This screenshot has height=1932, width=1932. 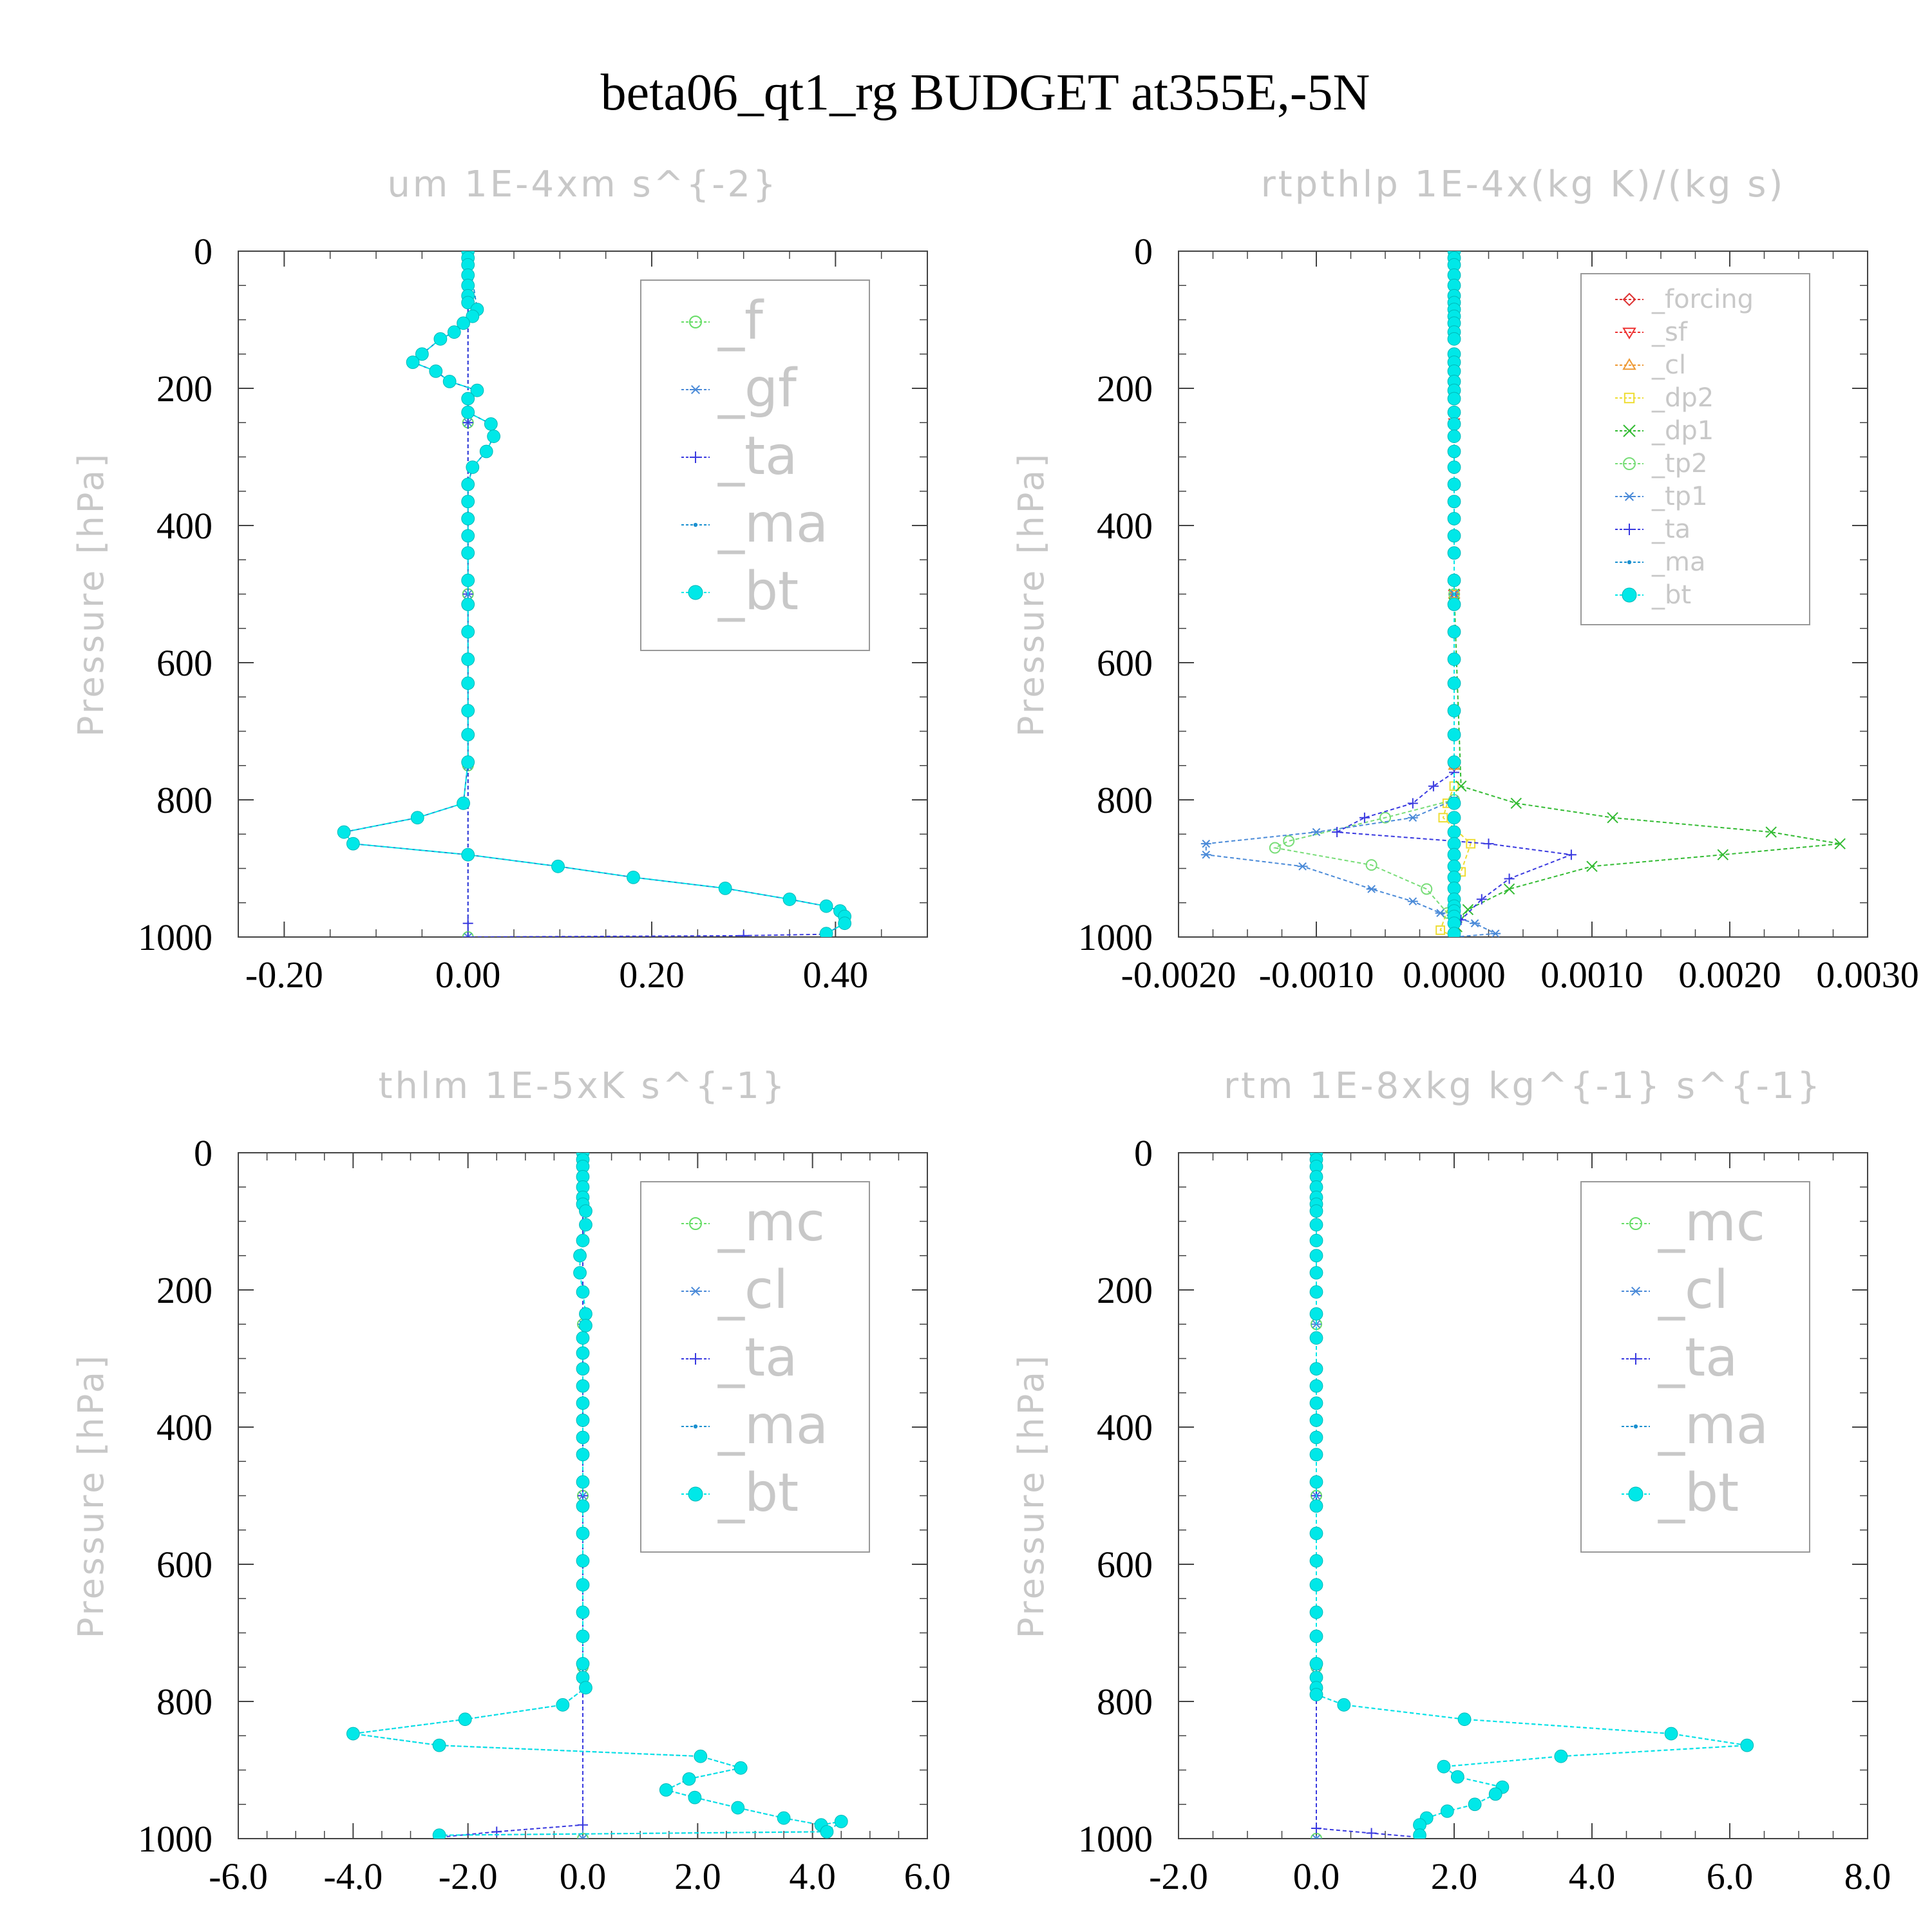 What do you see at coordinates (1115, 937) in the screenshot?
I see `y-tick-label: 1000` at bounding box center [1115, 937].